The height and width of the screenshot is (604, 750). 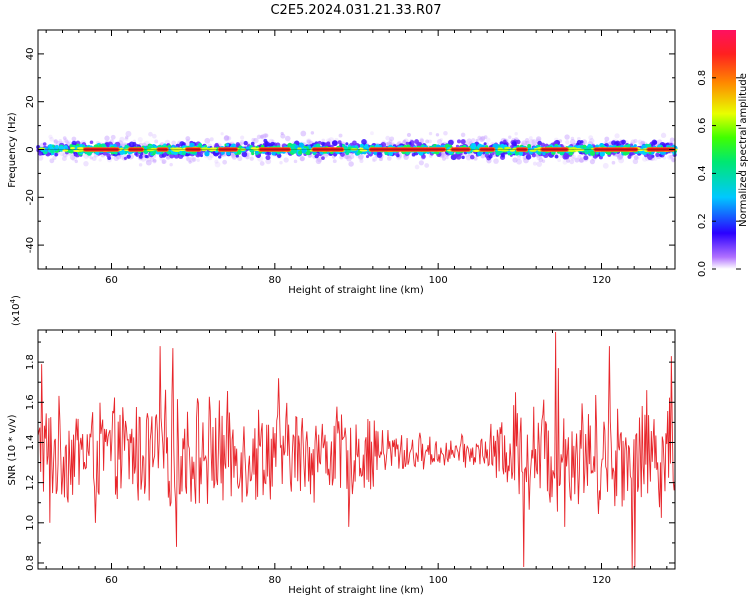 I want to click on spectrogram-x-tick-label: 60, so click(x=111, y=280).